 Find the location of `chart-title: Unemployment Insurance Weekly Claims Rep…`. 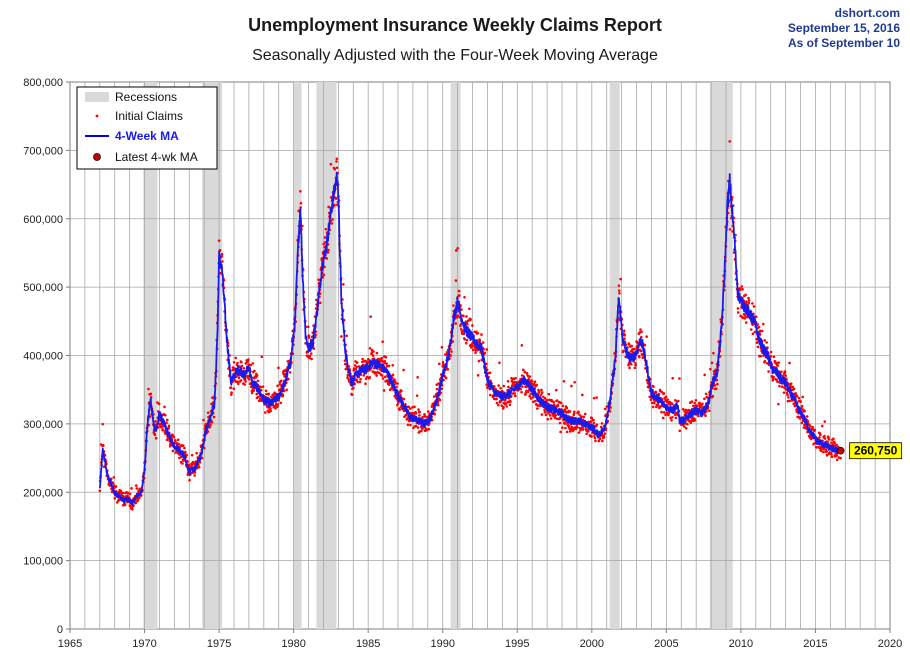

chart-title: Unemployment Insurance Weekly Claims Rep… is located at coordinates (455, 25).